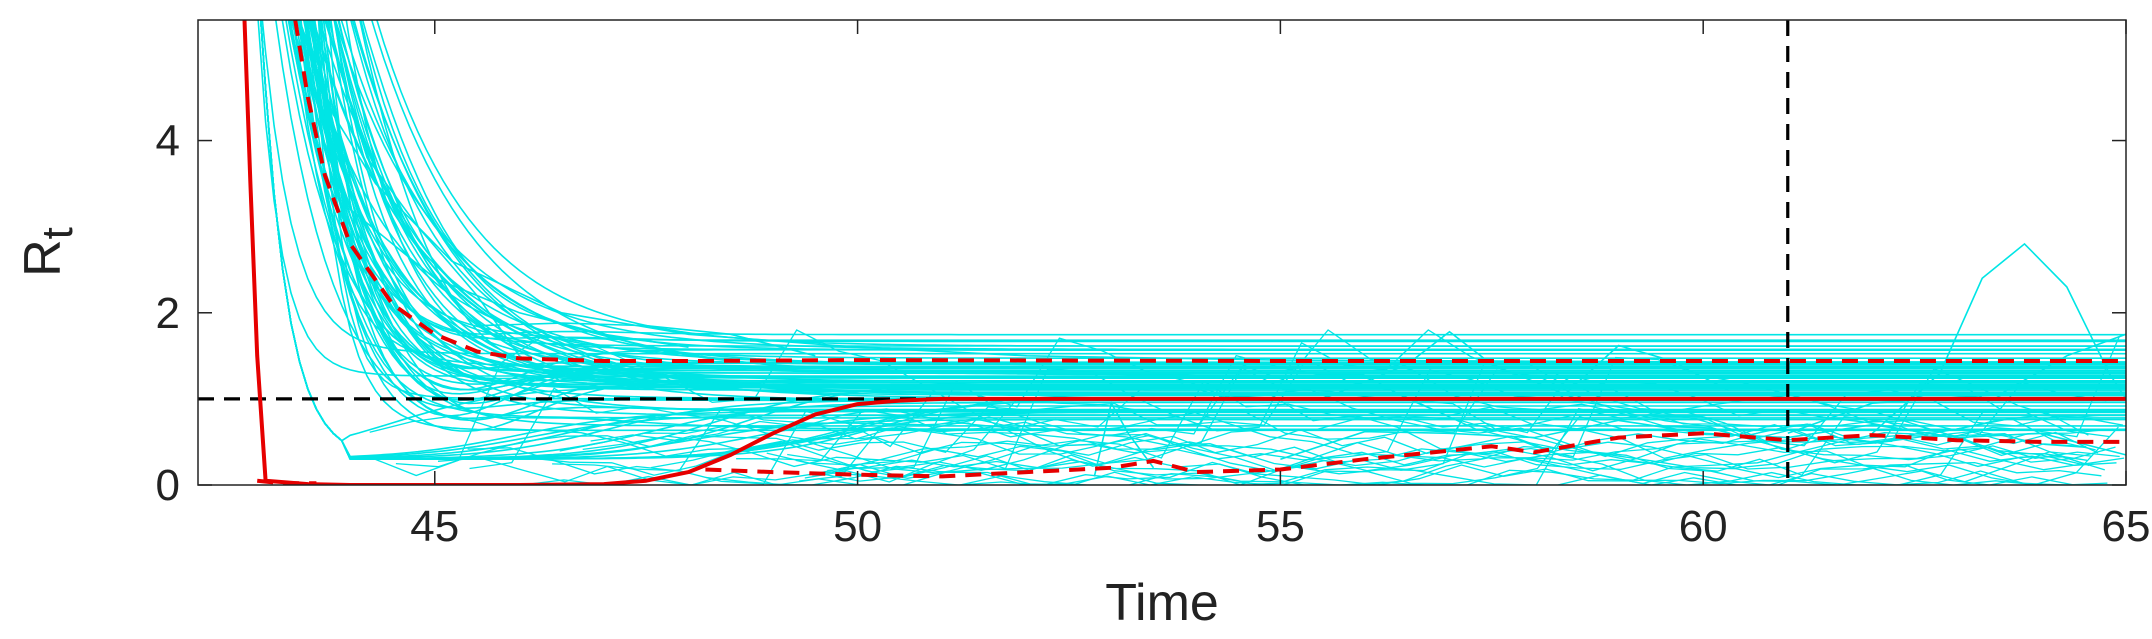 This screenshot has height=639, width=2152. What do you see at coordinates (434, 526) in the screenshot?
I see `x-tick-label: 45` at bounding box center [434, 526].